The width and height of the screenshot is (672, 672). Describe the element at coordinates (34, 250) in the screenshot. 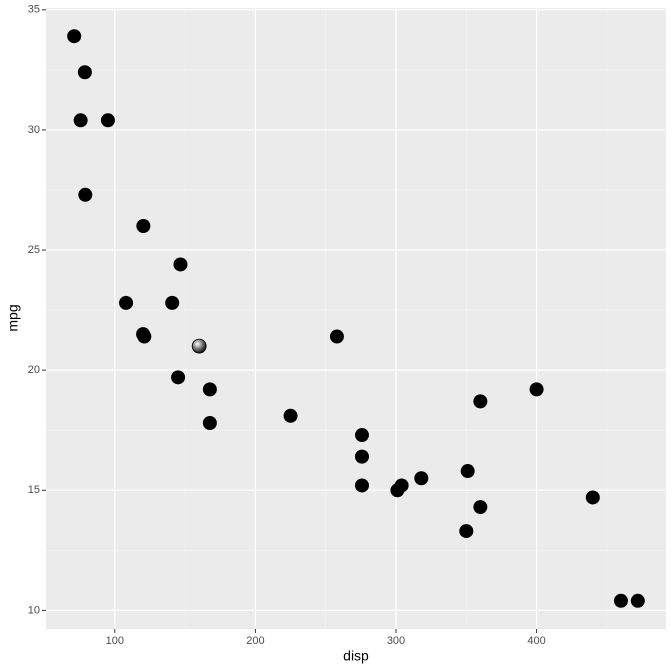

I see `y-tick-label: 25` at that location.